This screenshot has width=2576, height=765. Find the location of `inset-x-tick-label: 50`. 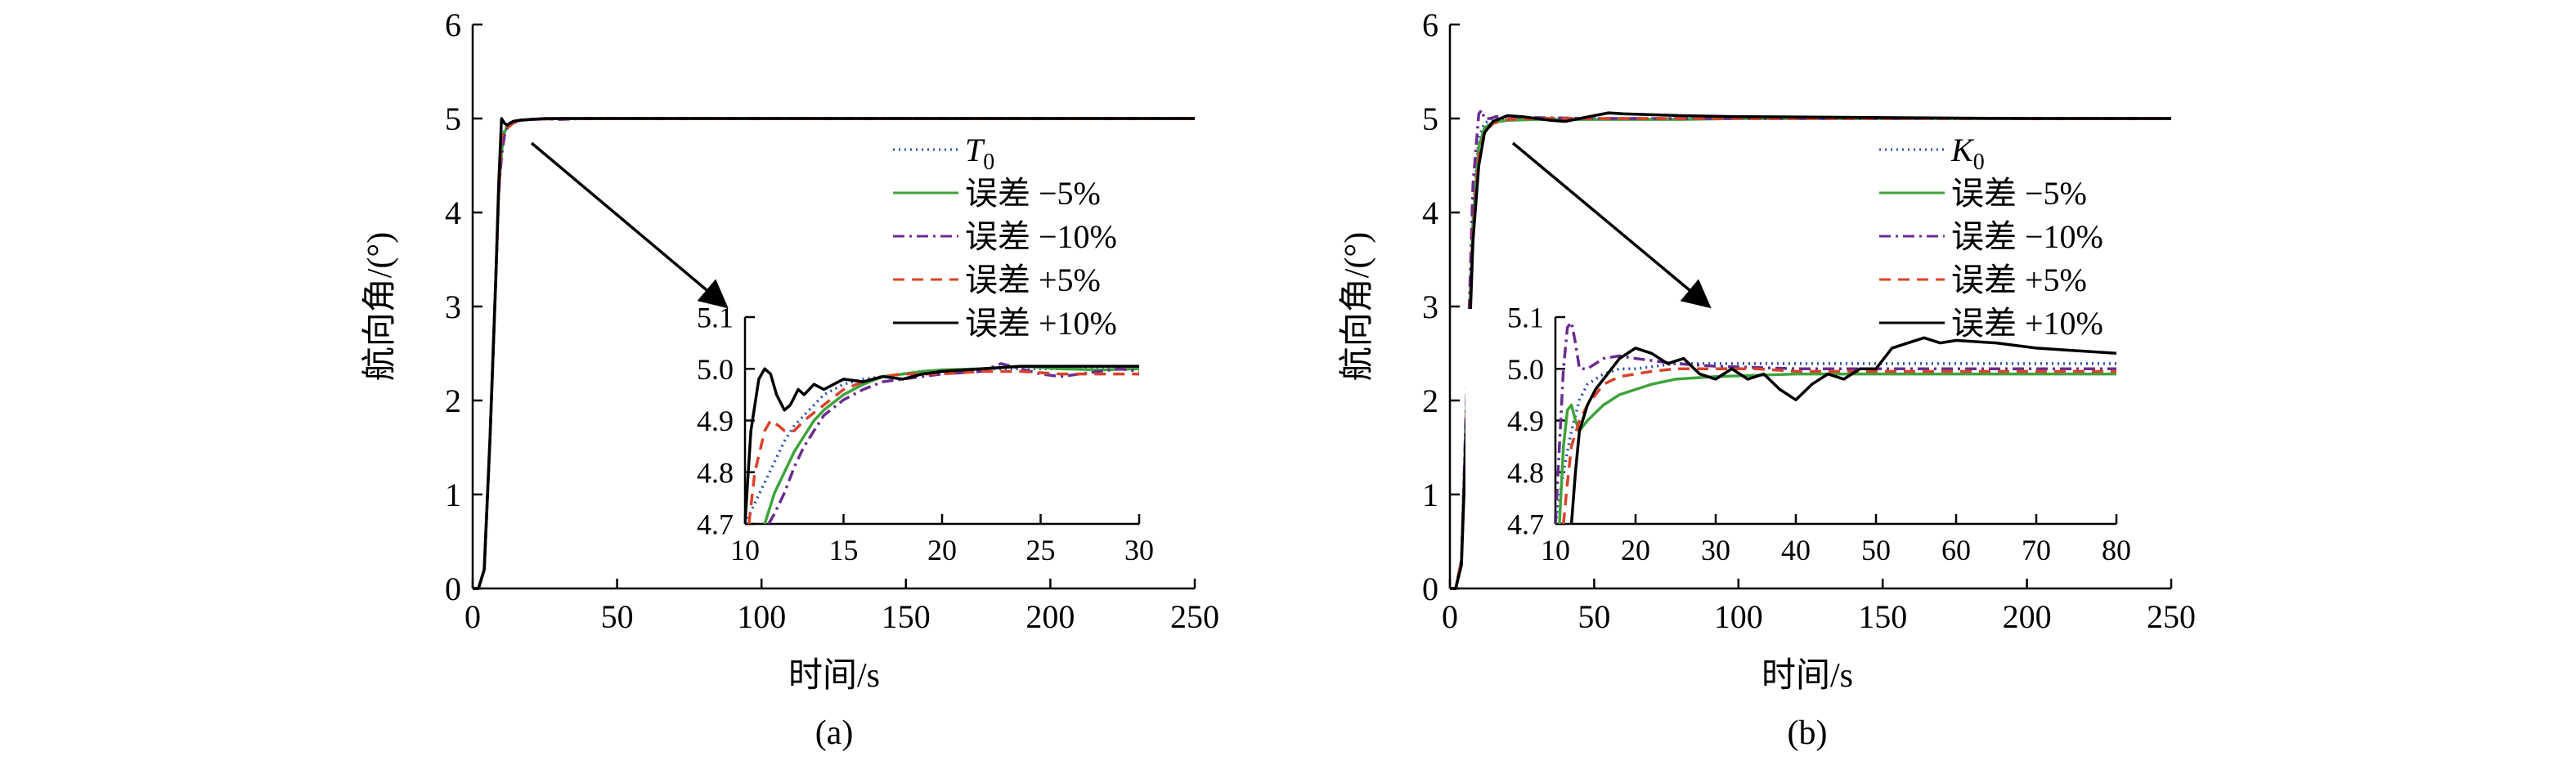

inset-x-tick-label: 50 is located at coordinates (1876, 550).